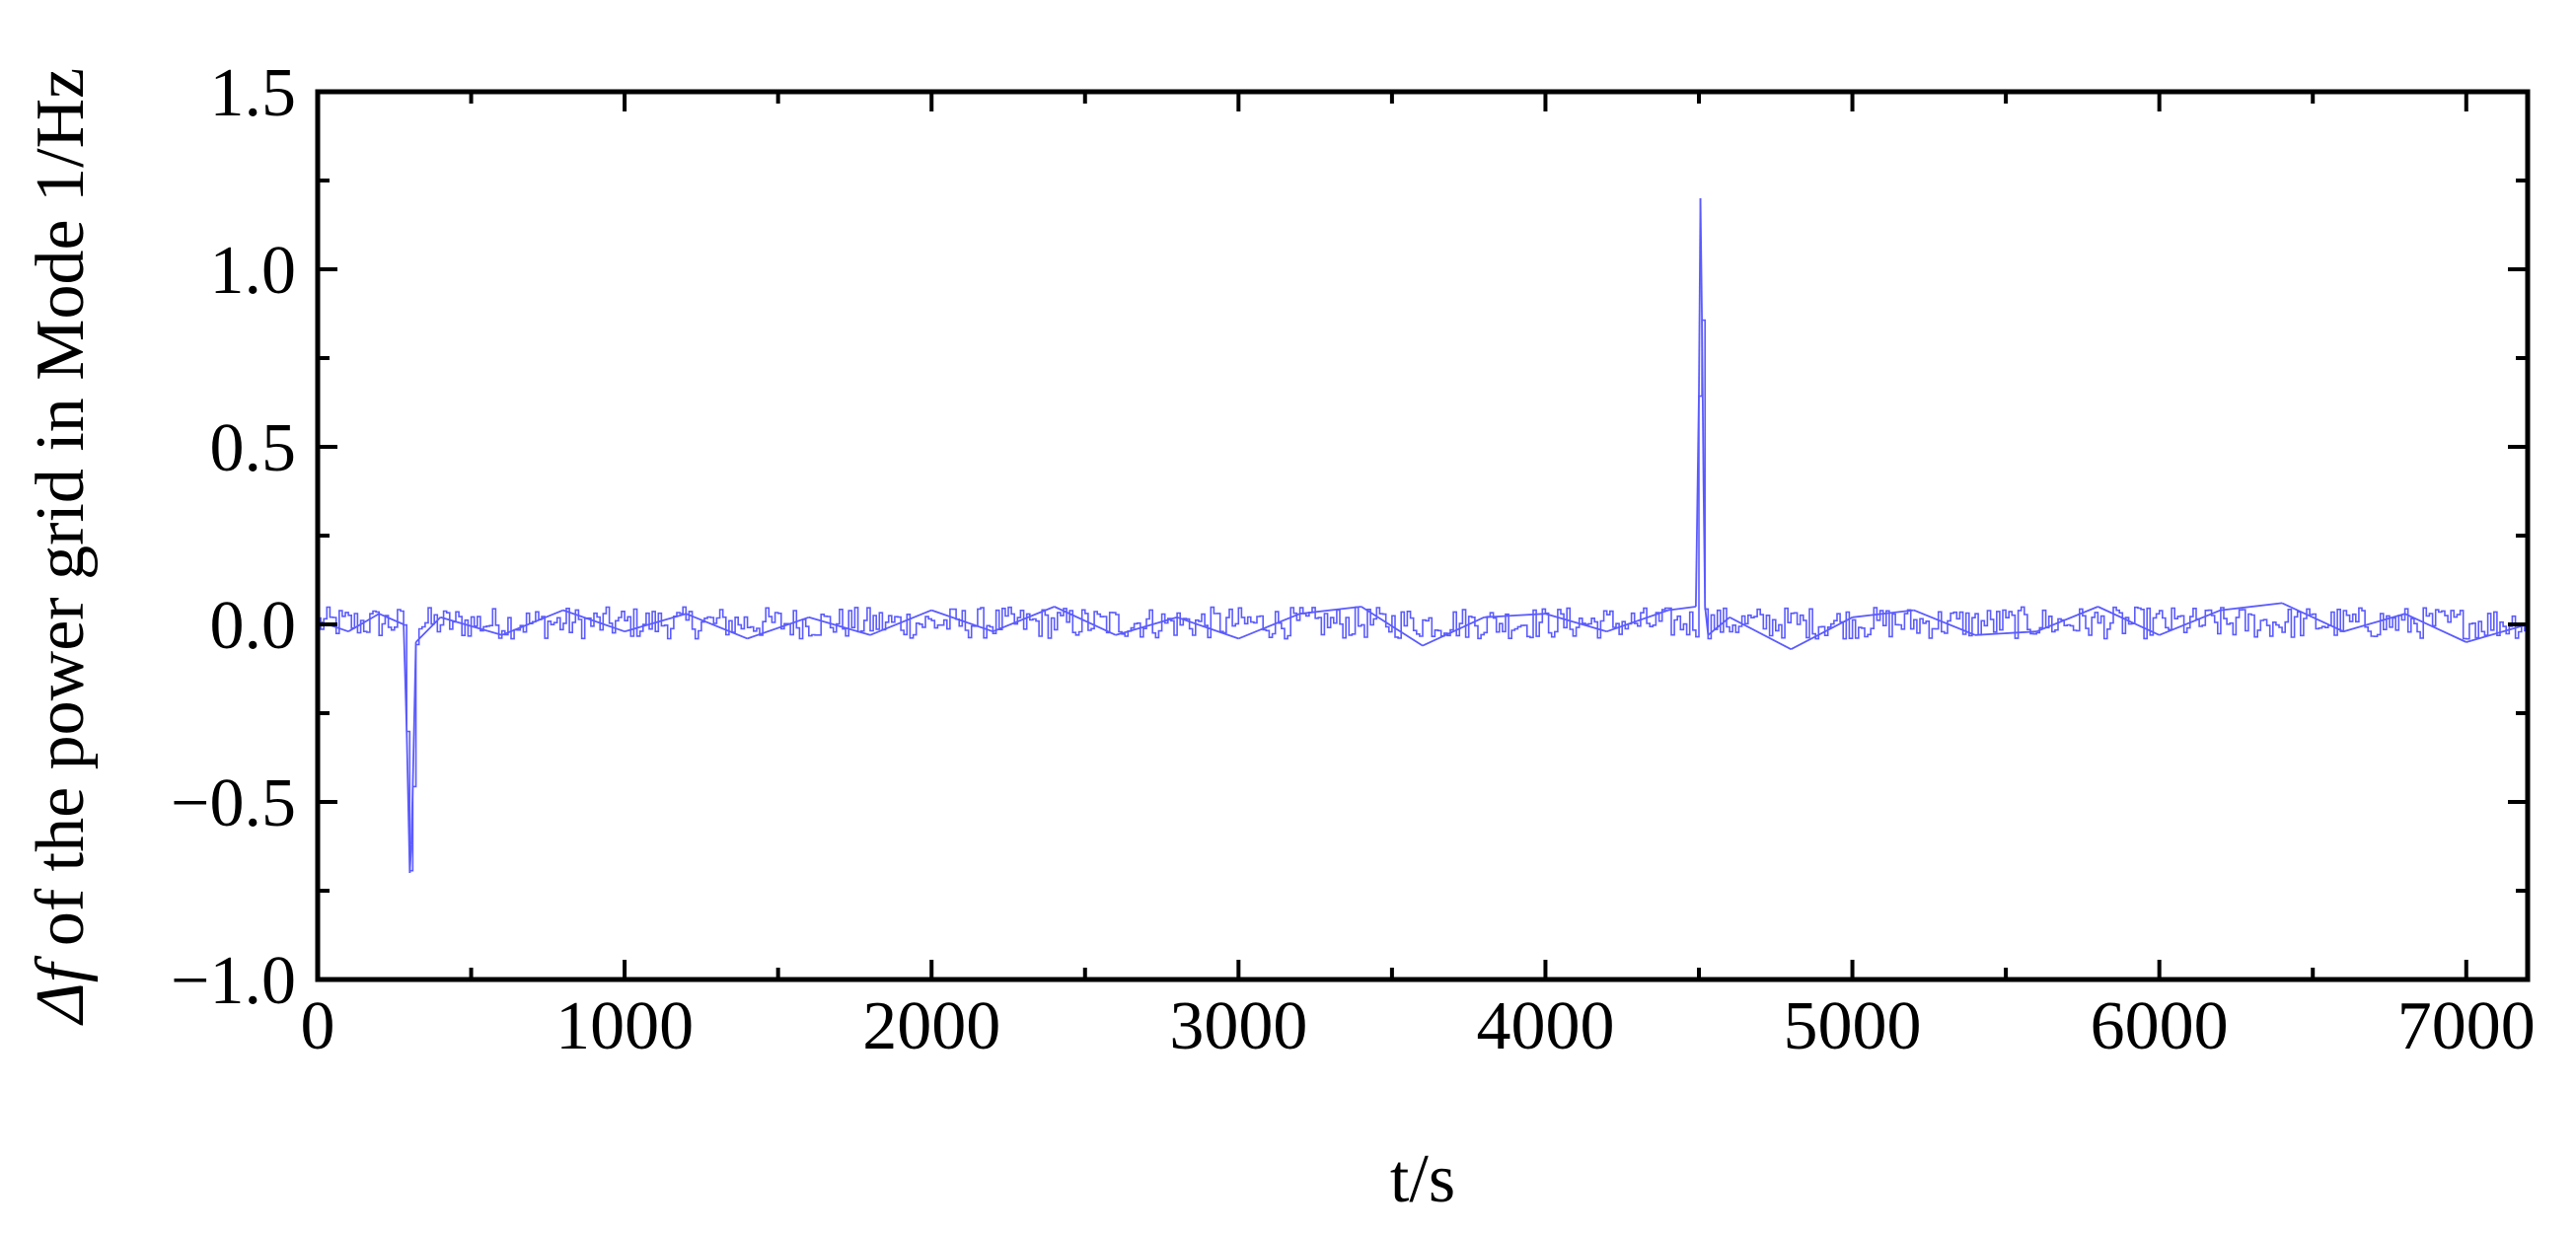 This screenshot has width=2576, height=1234. Describe the element at coordinates (2160, 1026) in the screenshot. I see `x-tick-label: 6000` at that location.